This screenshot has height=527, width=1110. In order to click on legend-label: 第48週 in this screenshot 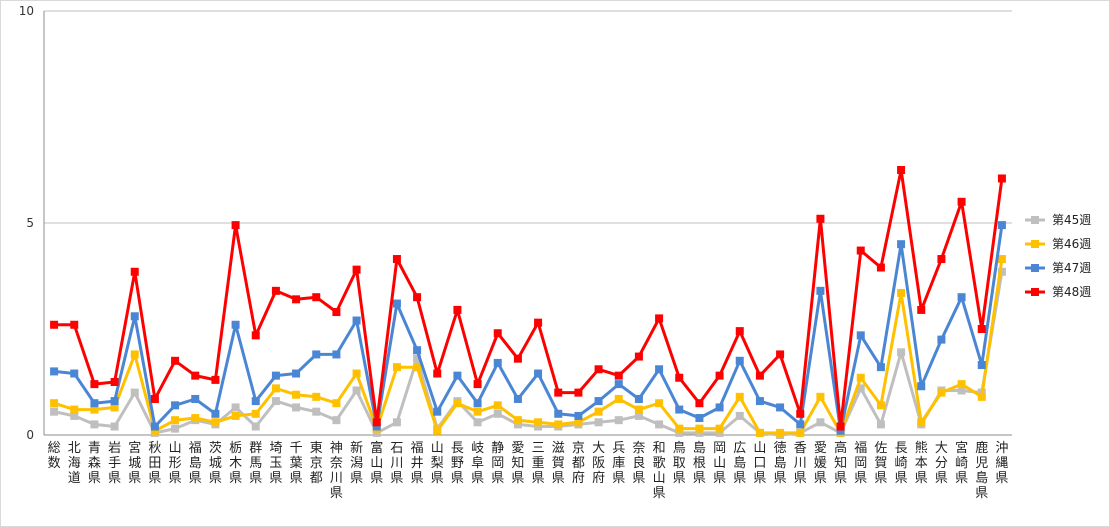, I will do `click(1071, 292)`.